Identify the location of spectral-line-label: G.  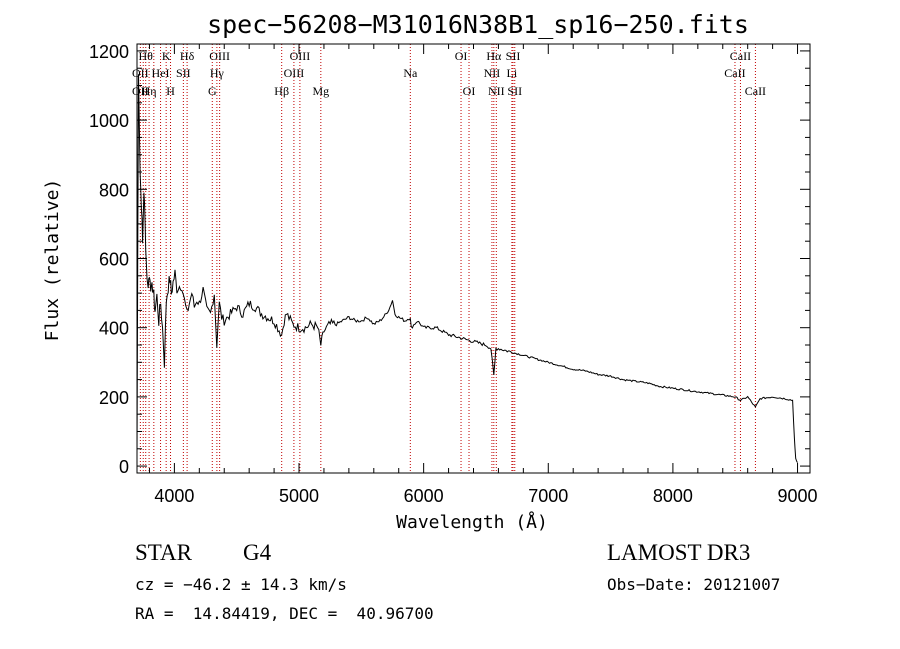
(212, 91).